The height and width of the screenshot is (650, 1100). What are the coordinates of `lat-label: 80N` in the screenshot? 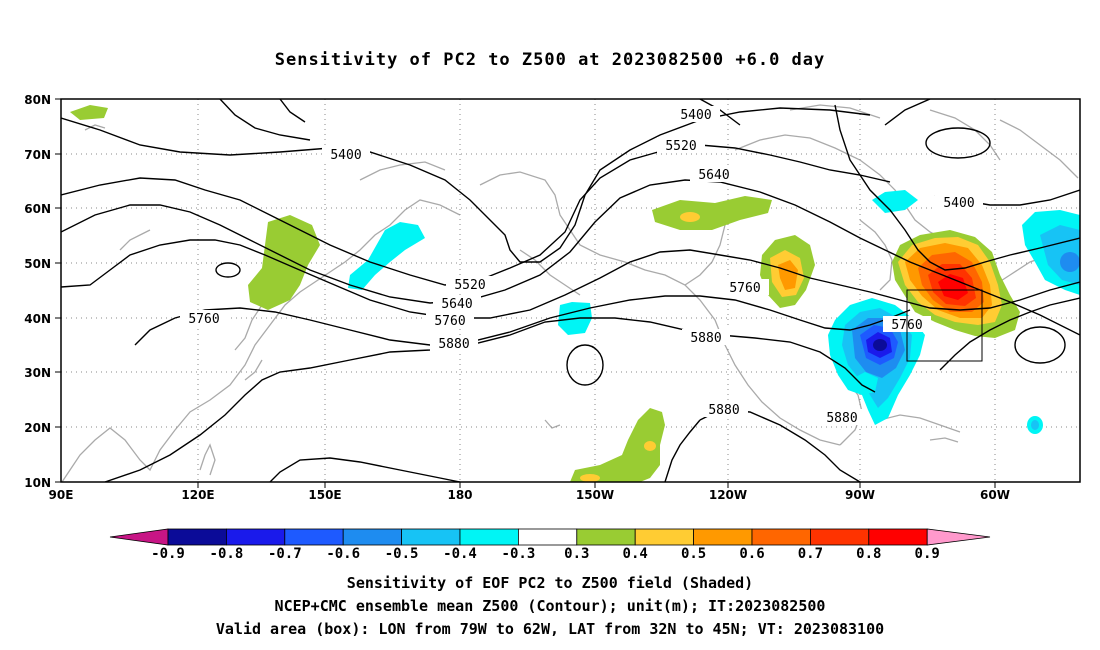 It's located at (37, 100).